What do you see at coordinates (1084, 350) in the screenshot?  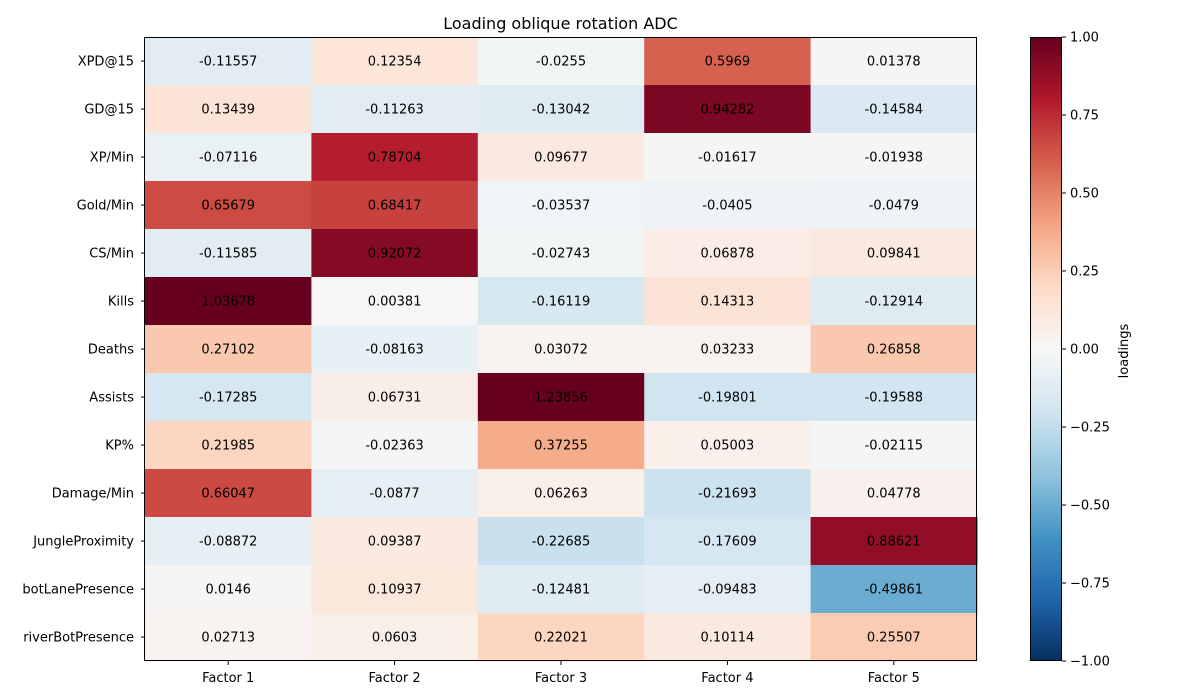 I see `colorbar-tick-label: 0.00` at bounding box center [1084, 350].